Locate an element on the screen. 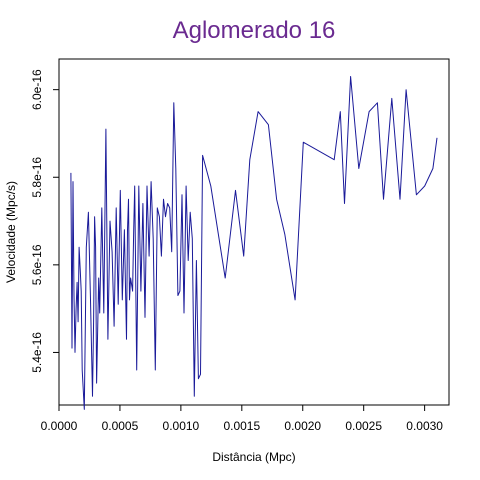  x-tick-label: 0.0000 is located at coordinates (59, 426).